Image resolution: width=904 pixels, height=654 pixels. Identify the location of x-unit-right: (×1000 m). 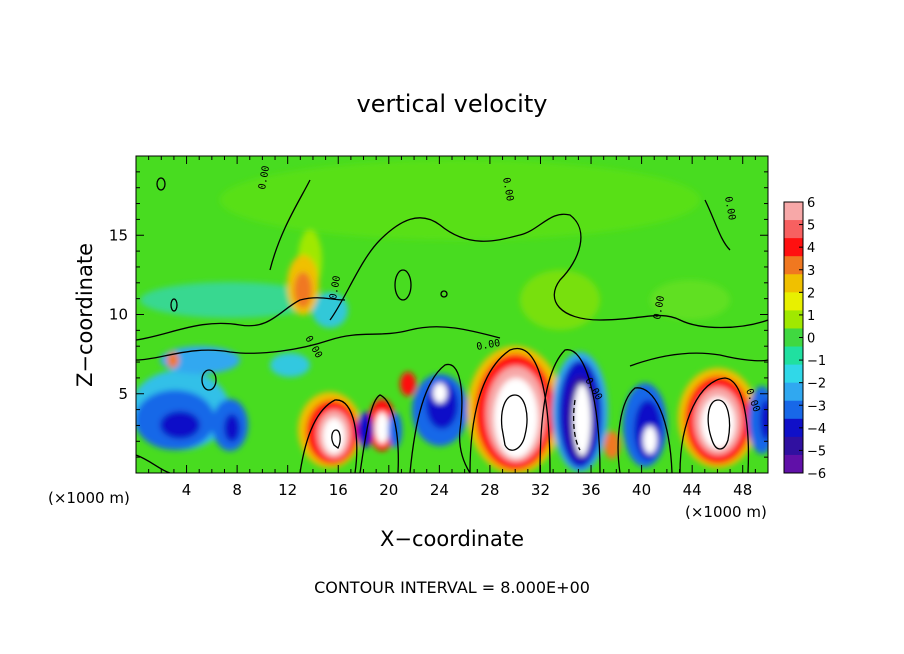
(726, 512).